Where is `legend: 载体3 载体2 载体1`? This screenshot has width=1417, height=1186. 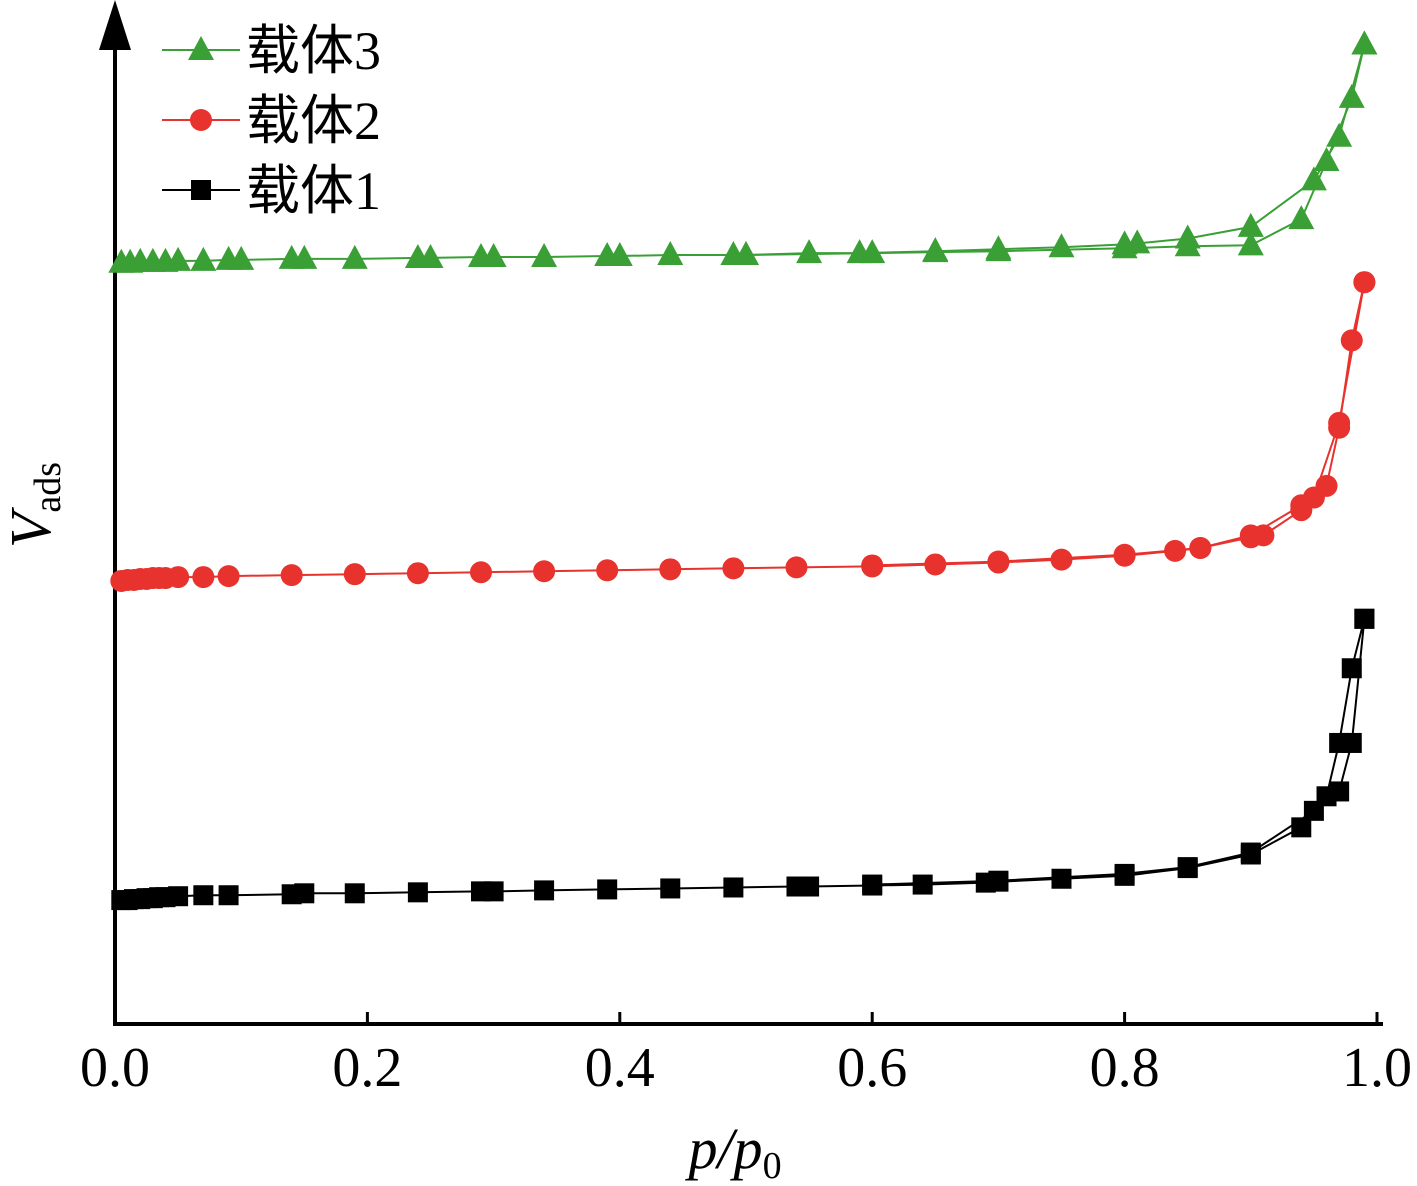
legend: 载体3 载体2 载体1 is located at coordinates (271, 121).